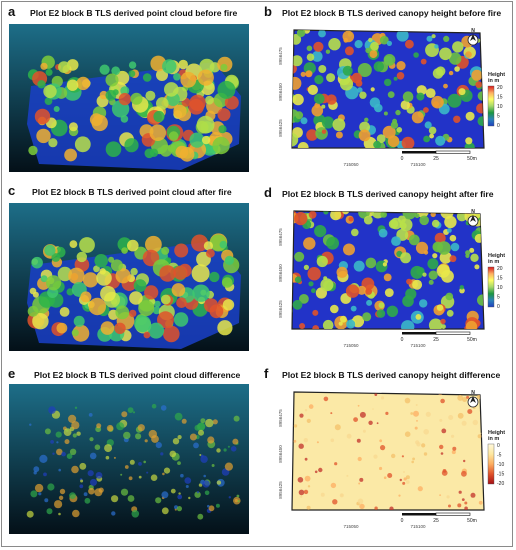  What do you see at coordinates (266, 373) in the screenshot?
I see `panel-f-letter: f` at bounding box center [266, 373].